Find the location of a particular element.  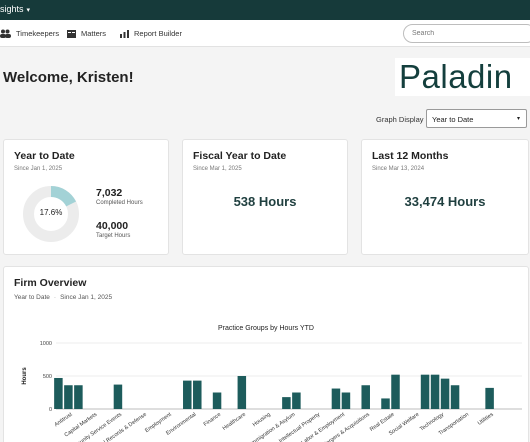

card-title: Fiscal Year to Date is located at coordinates (240, 156).